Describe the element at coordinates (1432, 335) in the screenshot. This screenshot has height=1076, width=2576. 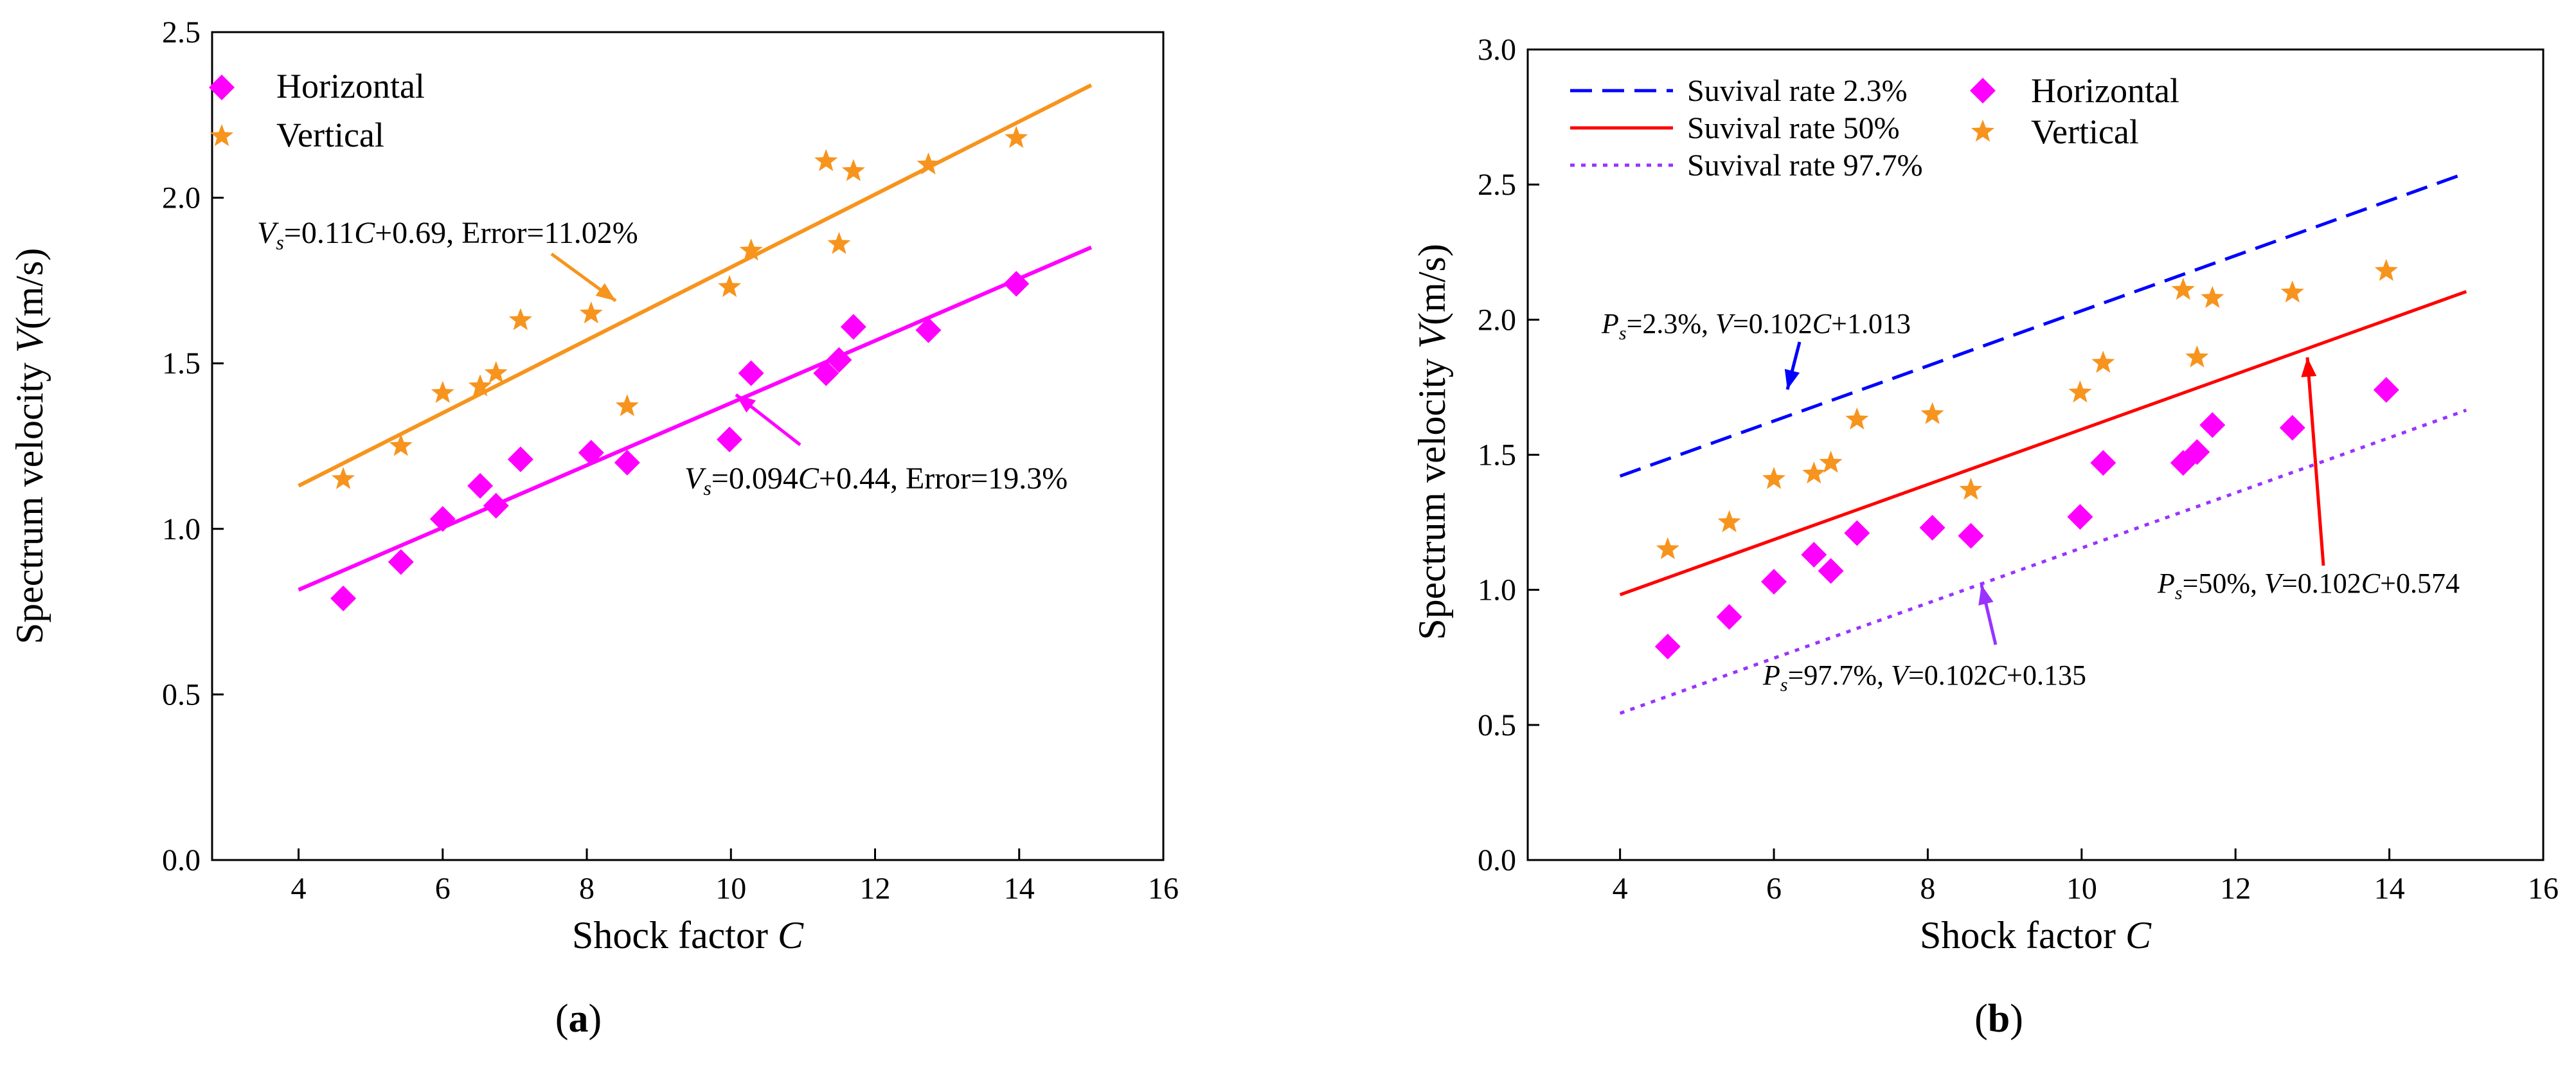
I see `y-axis-label-var: V` at that location.